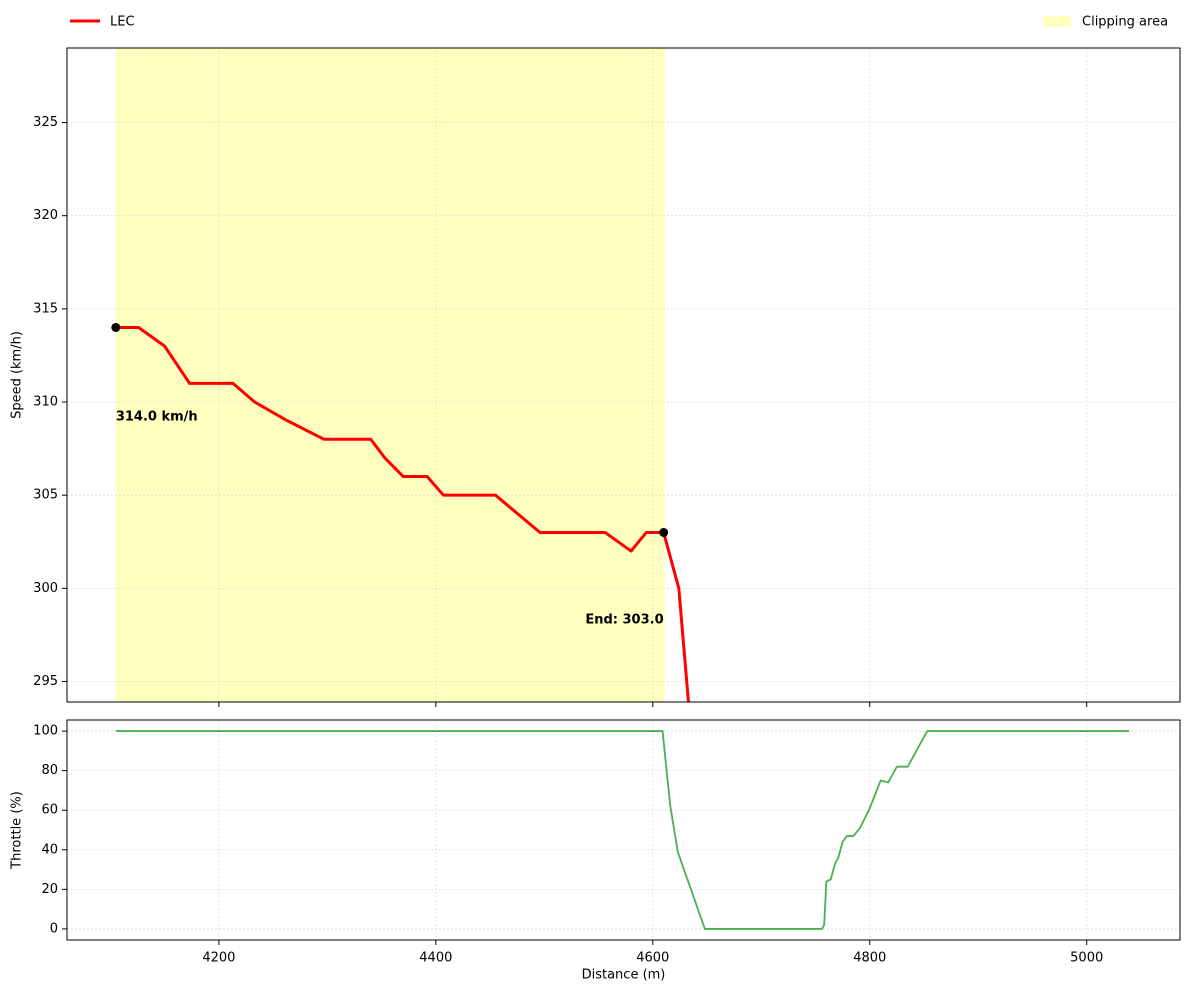 The image size is (1189, 996). I want to click on y-axis-label: Throttle (%), so click(17, 830).